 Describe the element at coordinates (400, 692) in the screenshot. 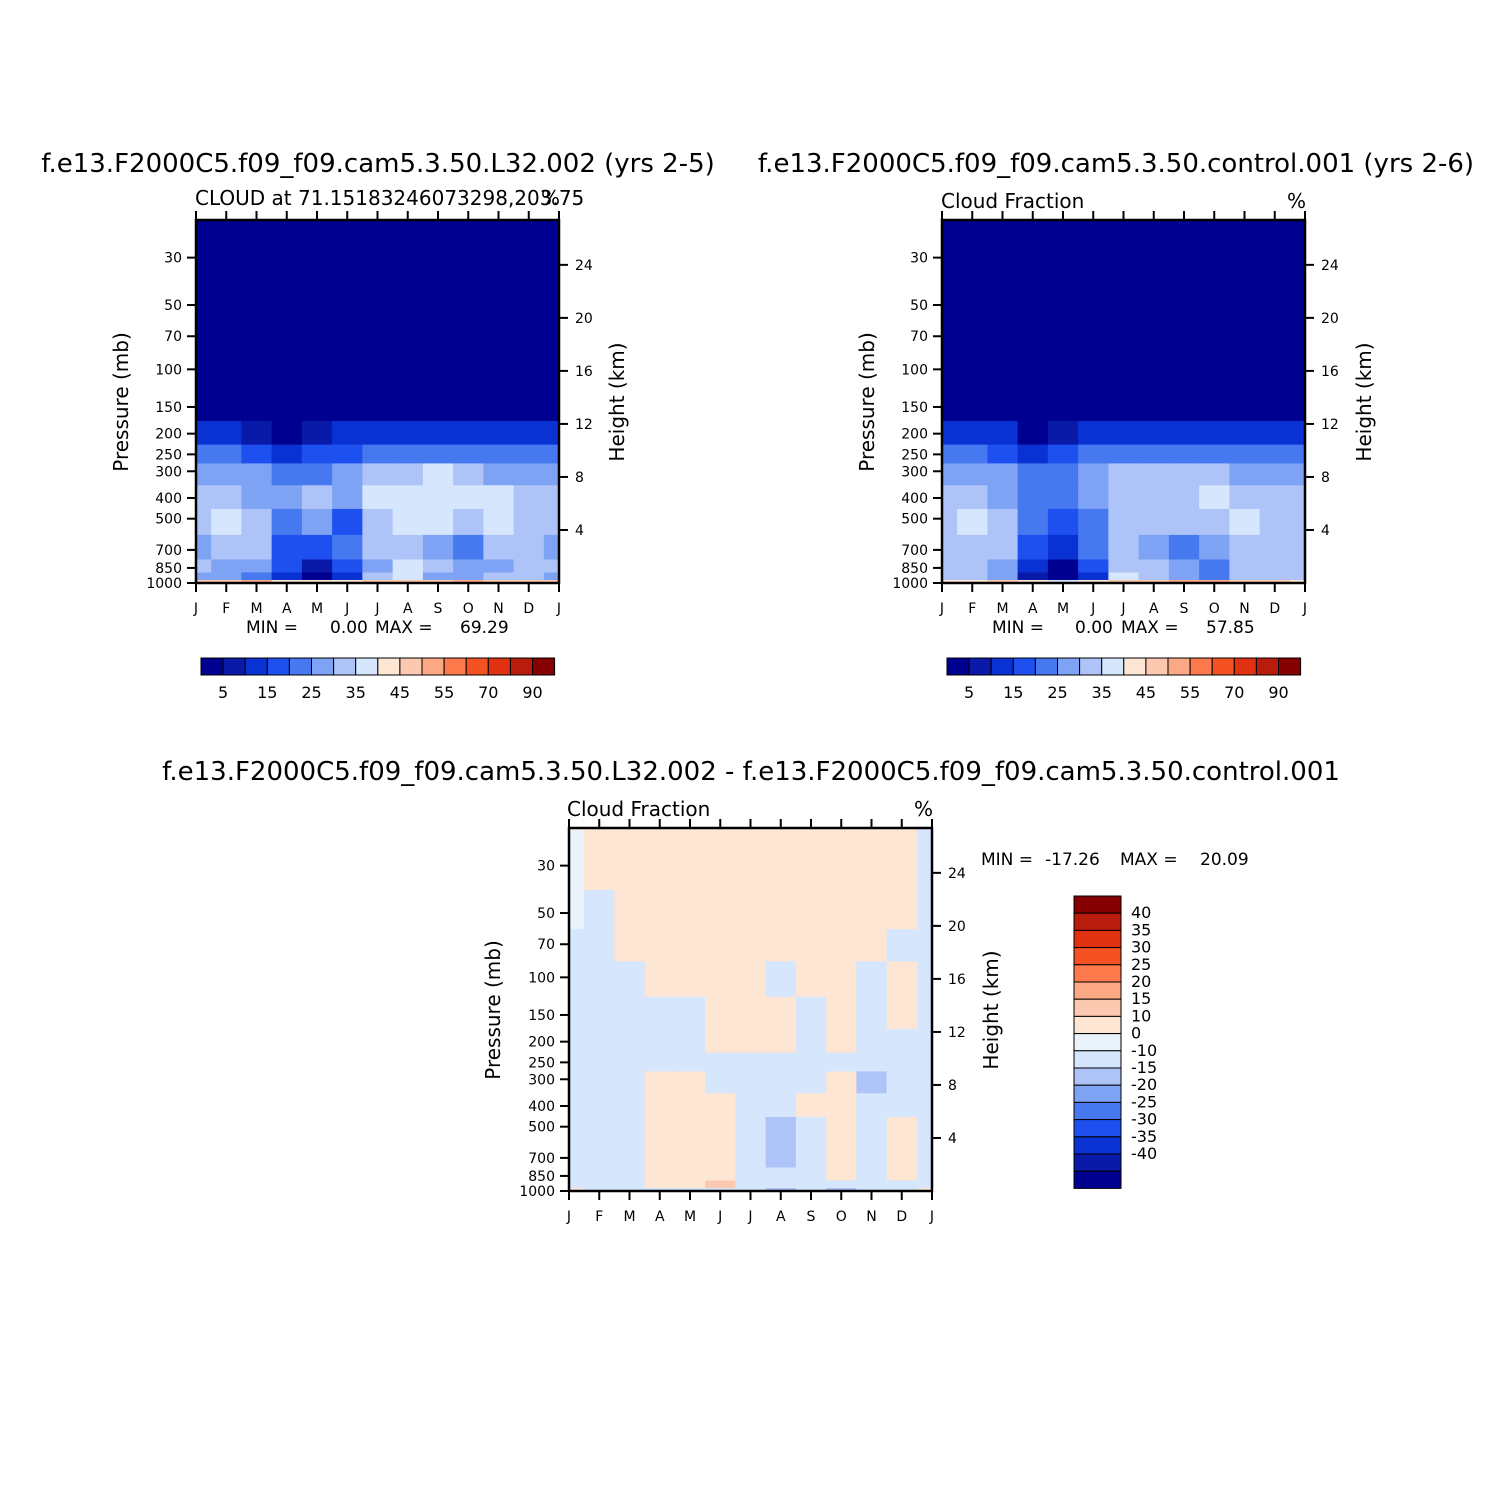

I see `colorbar-tick-label: 45` at that location.